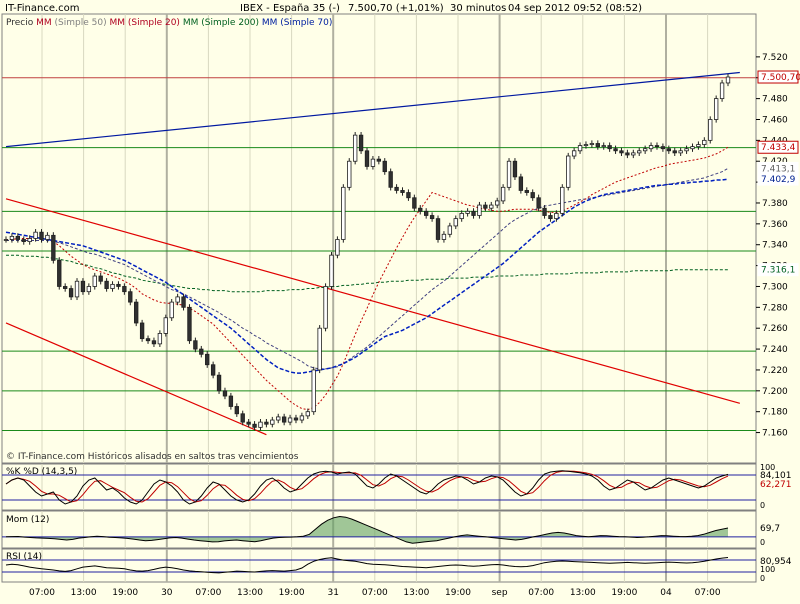  What do you see at coordinates (41, 472) in the screenshot?
I see `stoch-label: %K %D (14,3,5)` at bounding box center [41, 472].